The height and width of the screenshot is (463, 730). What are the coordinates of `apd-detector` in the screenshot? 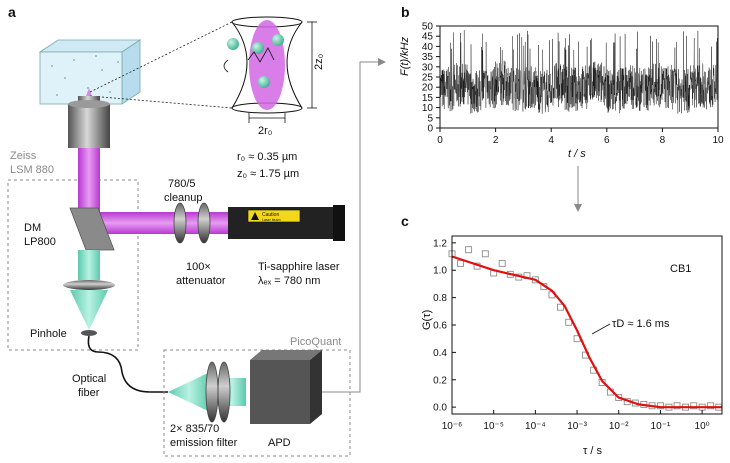 It's located at (286, 387).